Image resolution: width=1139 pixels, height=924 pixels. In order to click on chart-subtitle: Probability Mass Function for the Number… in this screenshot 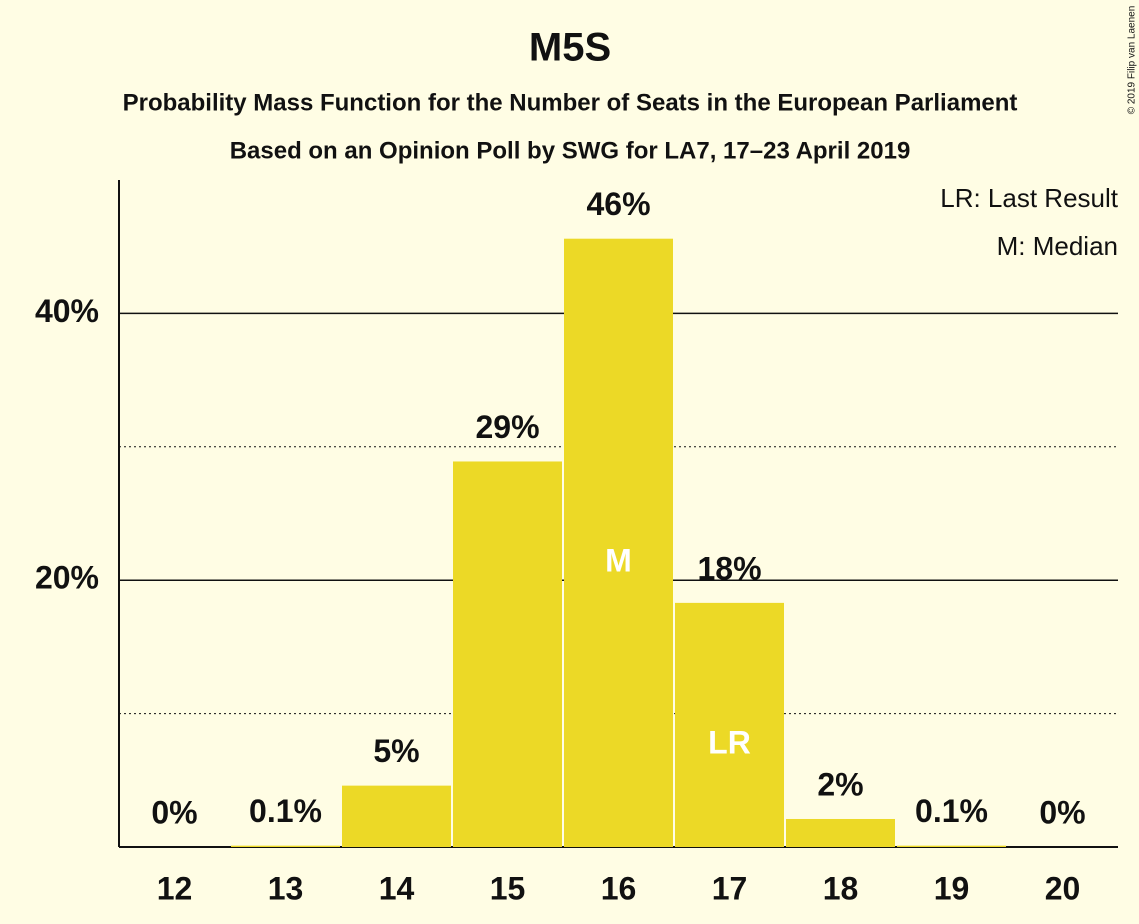, I will do `click(570, 102)`.